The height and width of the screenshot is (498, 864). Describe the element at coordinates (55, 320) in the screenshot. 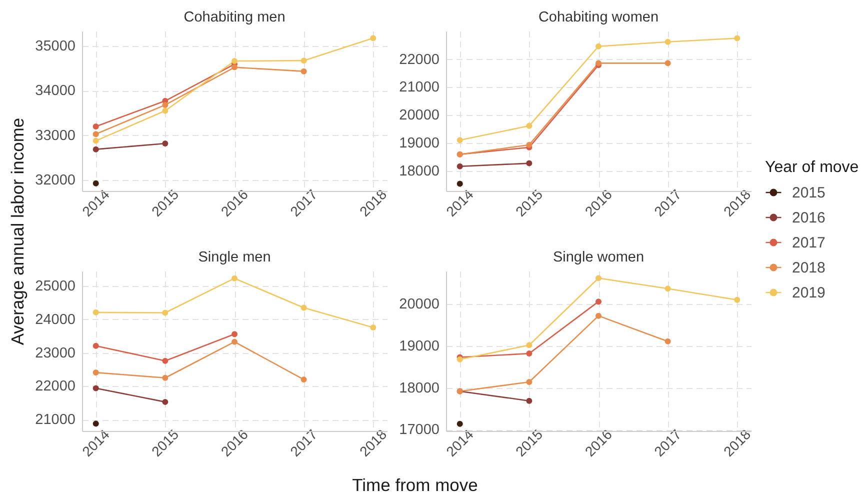

I see `y-tick-label: 24000` at that location.